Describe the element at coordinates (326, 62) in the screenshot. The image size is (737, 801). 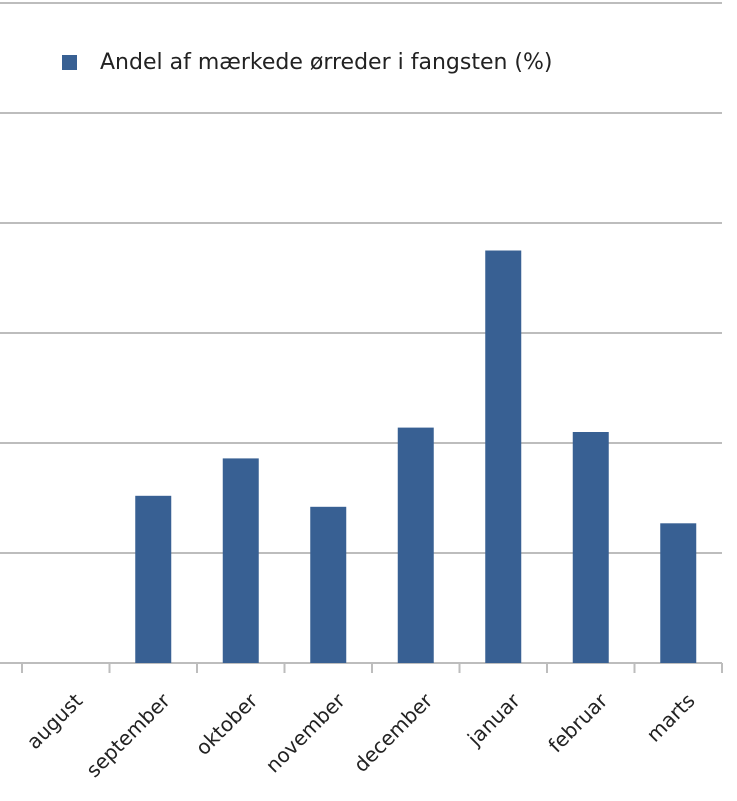
I see `legend-label: Andel af mærkede ørreder i fangsten (%)` at that location.